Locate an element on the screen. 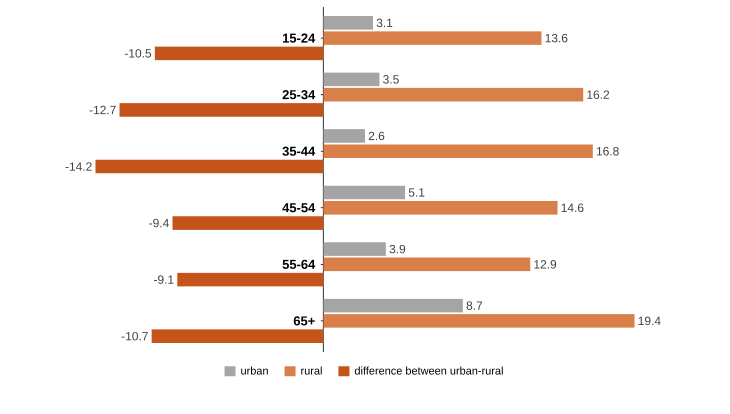  data-label: -9.1 is located at coordinates (164, 279).